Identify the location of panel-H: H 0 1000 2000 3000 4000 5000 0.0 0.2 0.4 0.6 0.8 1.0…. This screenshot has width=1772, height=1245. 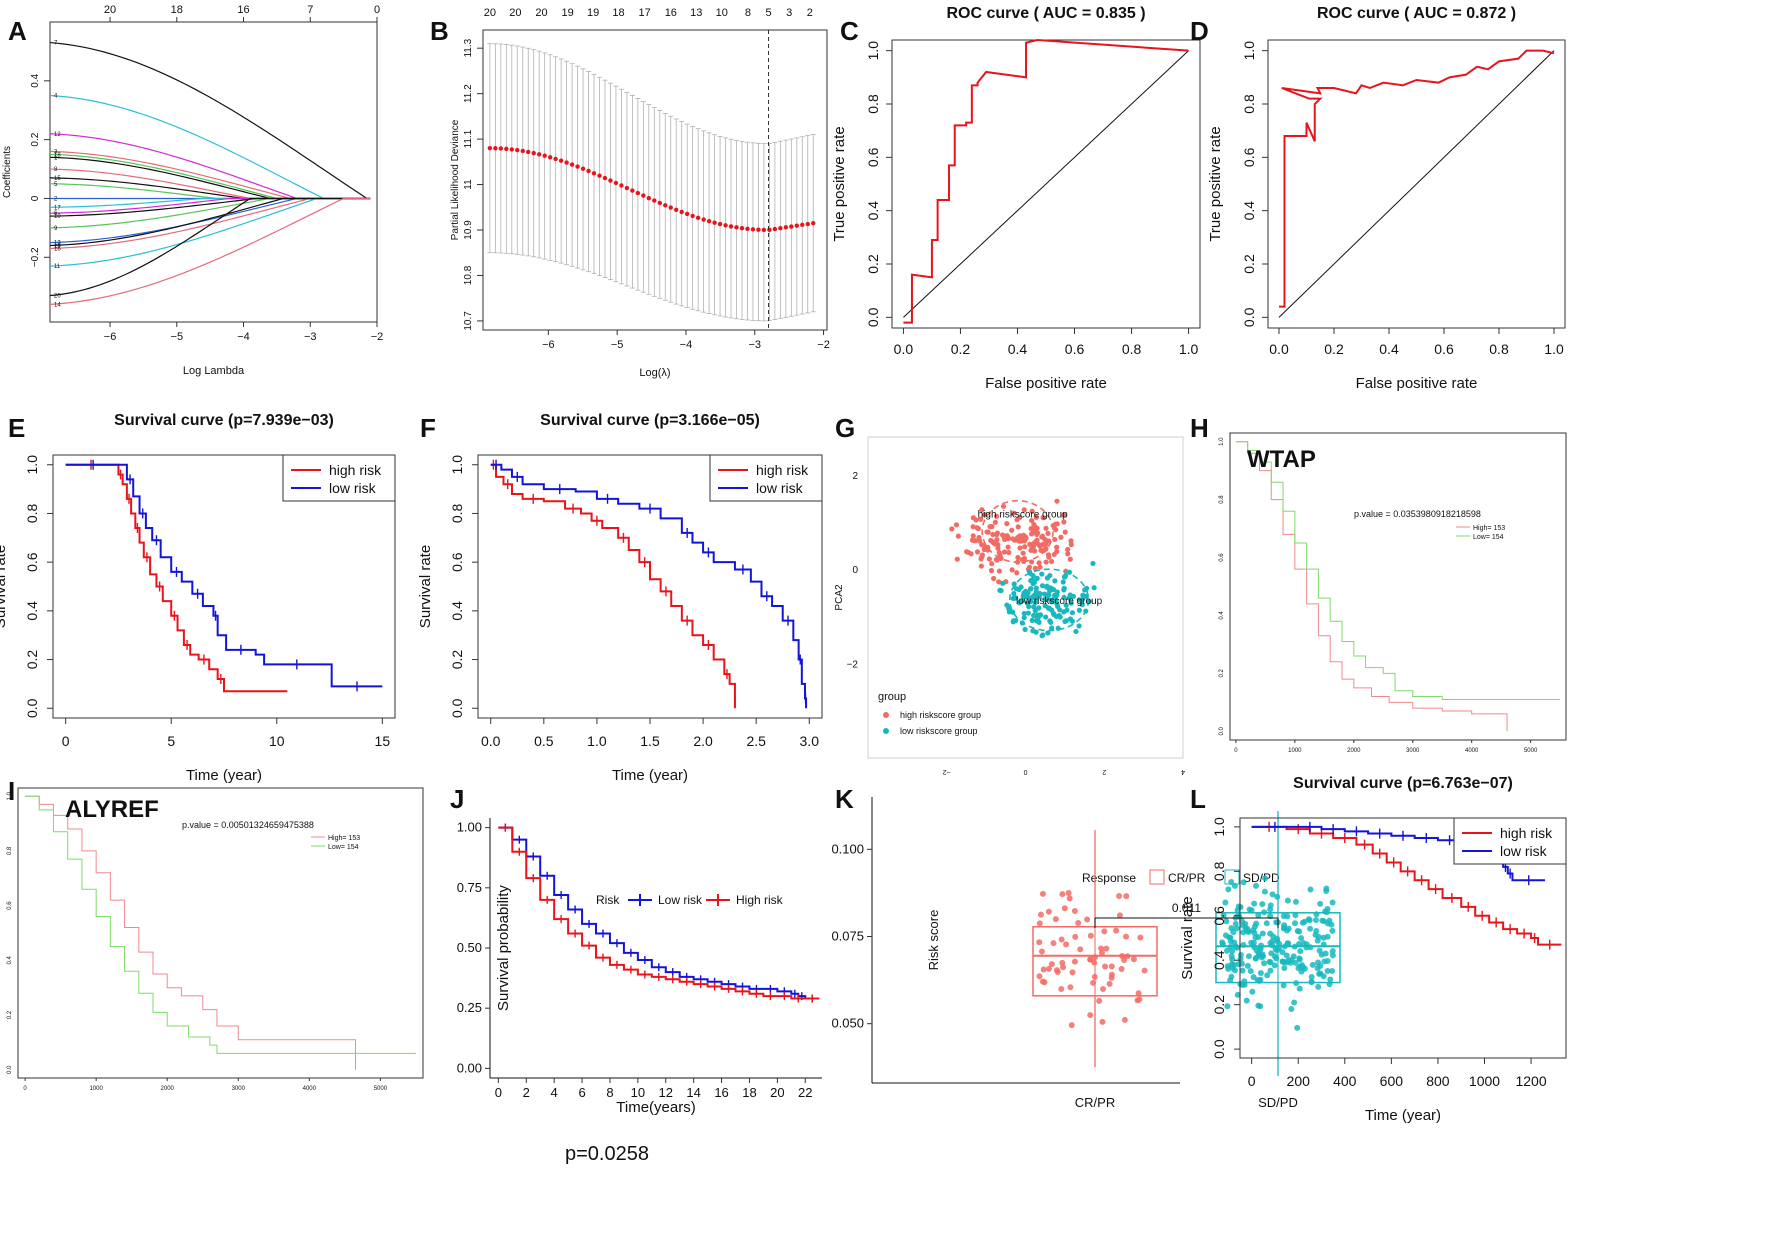
(1378, 583).